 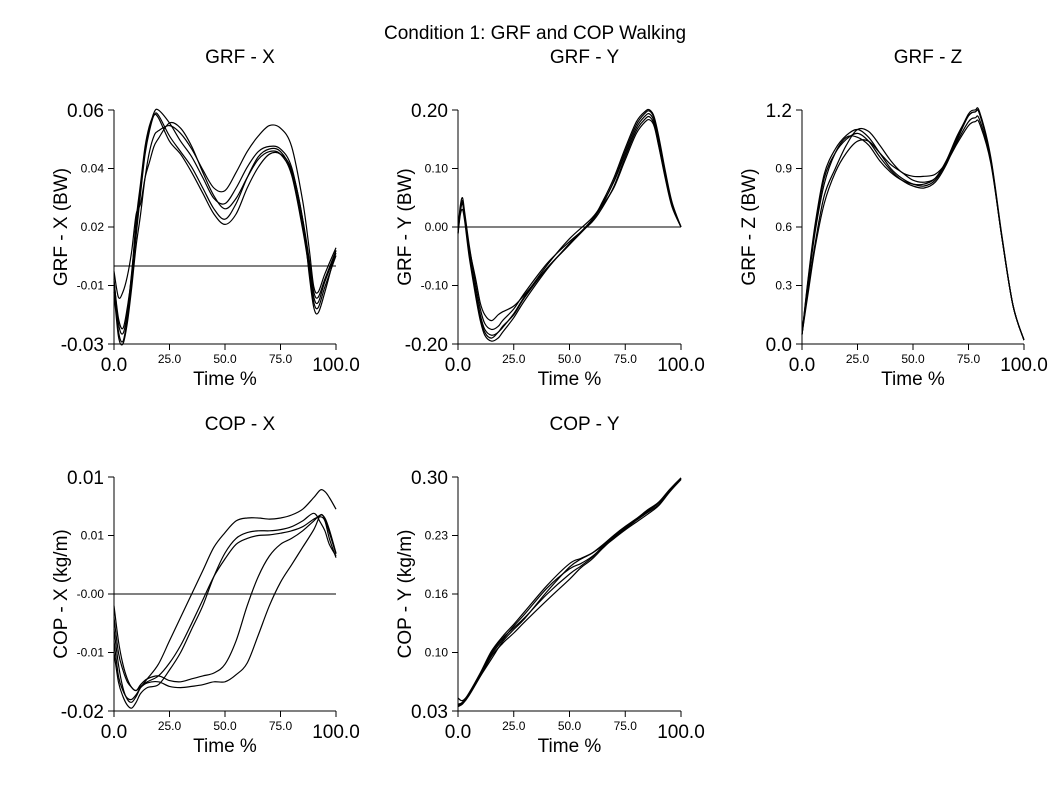 I want to click on grf_x-xtick-label: 25.0, so click(x=170, y=359).